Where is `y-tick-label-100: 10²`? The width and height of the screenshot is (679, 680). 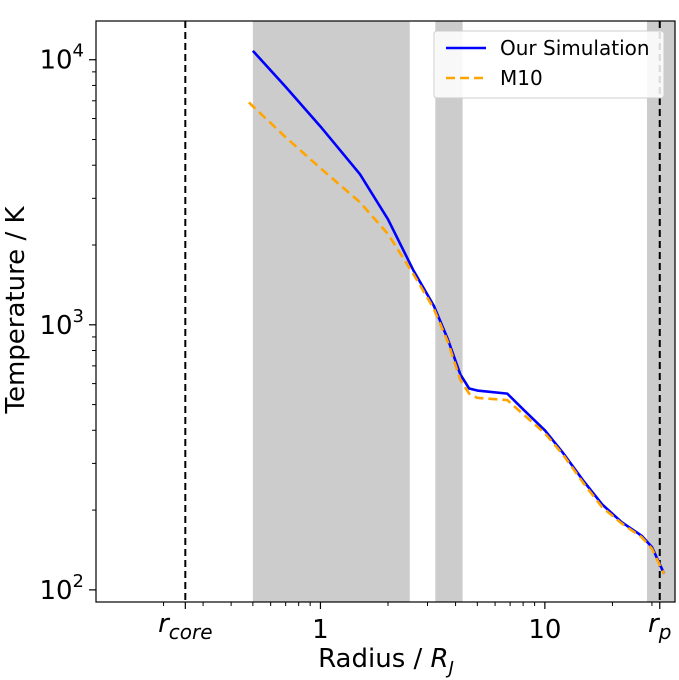 y-tick-label-100: 10² is located at coordinates (61, 588).